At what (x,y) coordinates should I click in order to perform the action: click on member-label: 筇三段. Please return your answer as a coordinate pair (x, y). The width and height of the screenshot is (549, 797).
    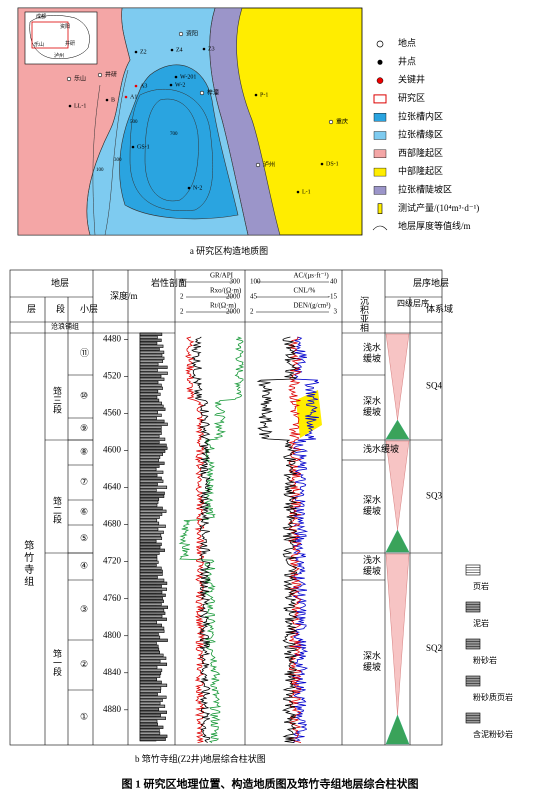
    Looking at the image, I should click on (57, 399).